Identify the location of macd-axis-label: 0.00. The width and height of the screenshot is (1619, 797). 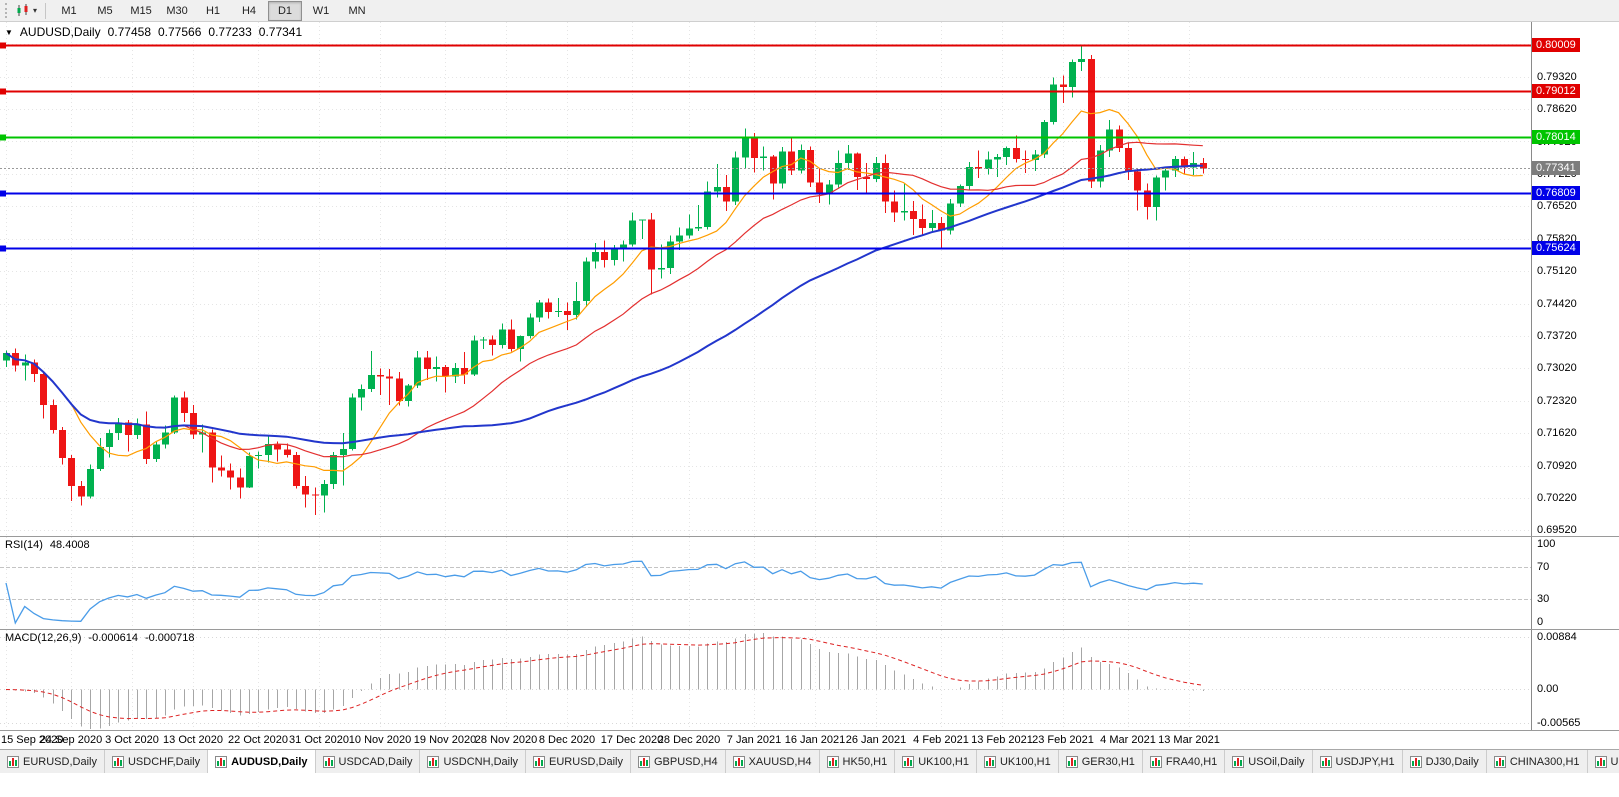
(1548, 689).